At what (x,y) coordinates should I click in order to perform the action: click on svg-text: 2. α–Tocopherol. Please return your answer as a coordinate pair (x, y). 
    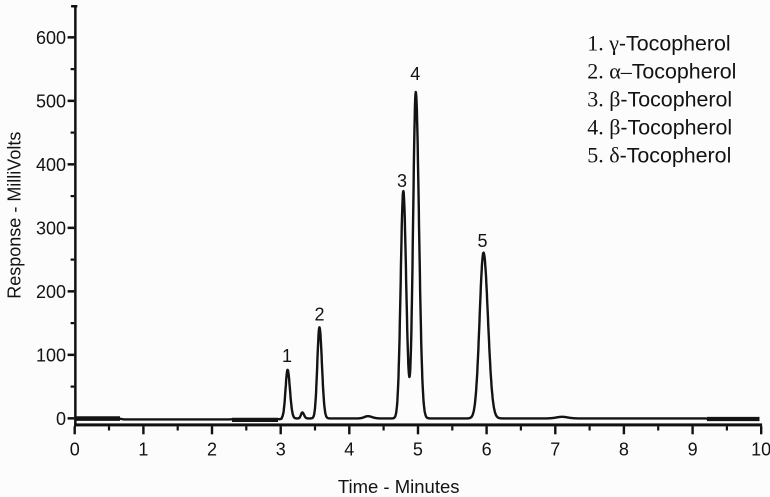
    Looking at the image, I should click on (661, 70).